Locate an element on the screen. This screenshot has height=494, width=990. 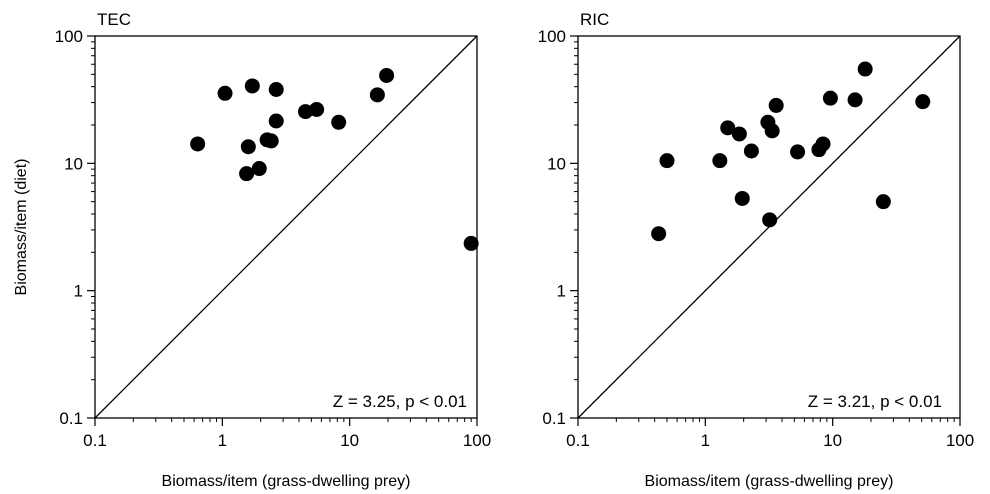
statistic-annotation: Z = 3.21, p < 0.01 is located at coordinates (875, 401).